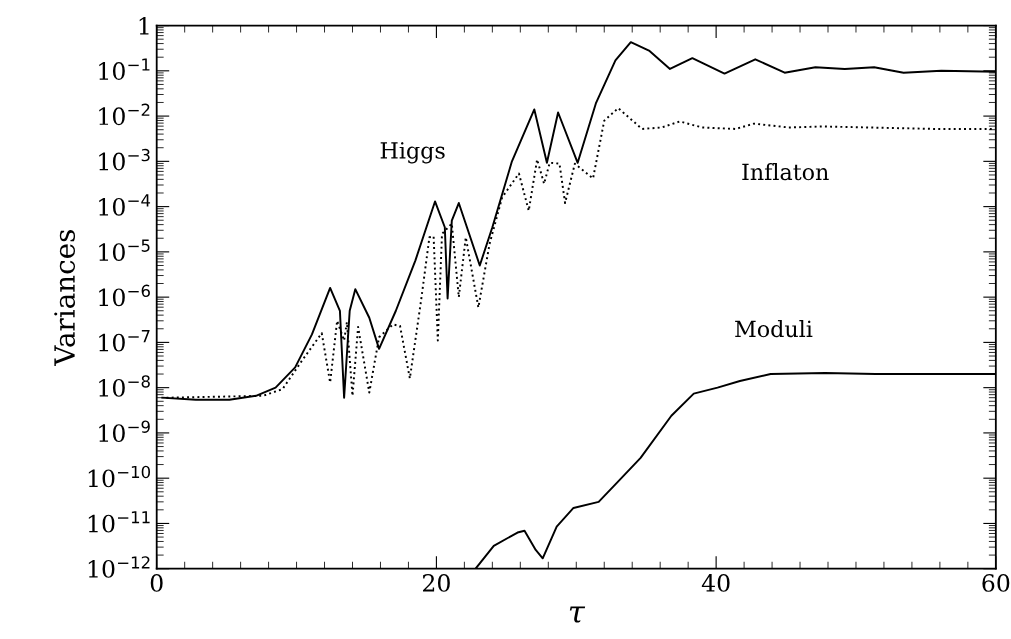 Image resolution: width=1011 pixels, height=639 pixels. I want to click on y-tick-label: 10$^{−10}$, so click(119, 476).